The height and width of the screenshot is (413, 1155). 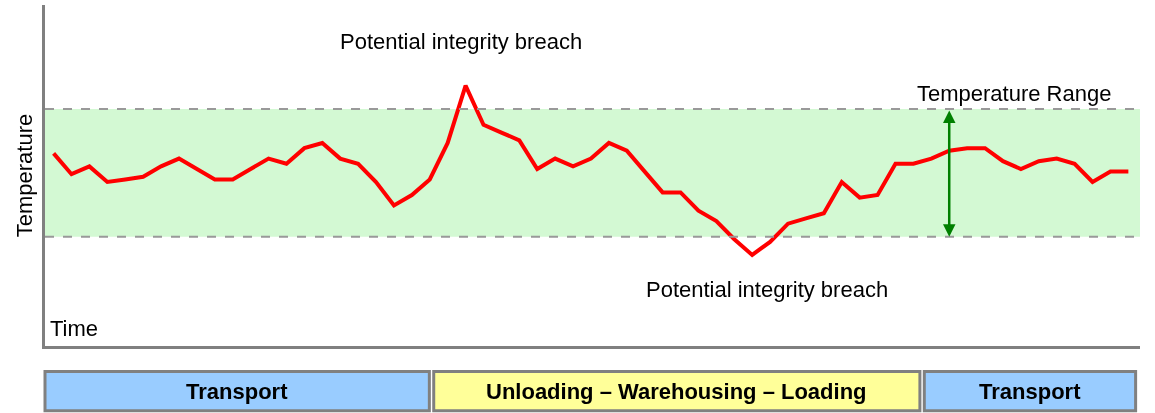 I want to click on text: Potential integrity breach, so click(x=461, y=41).